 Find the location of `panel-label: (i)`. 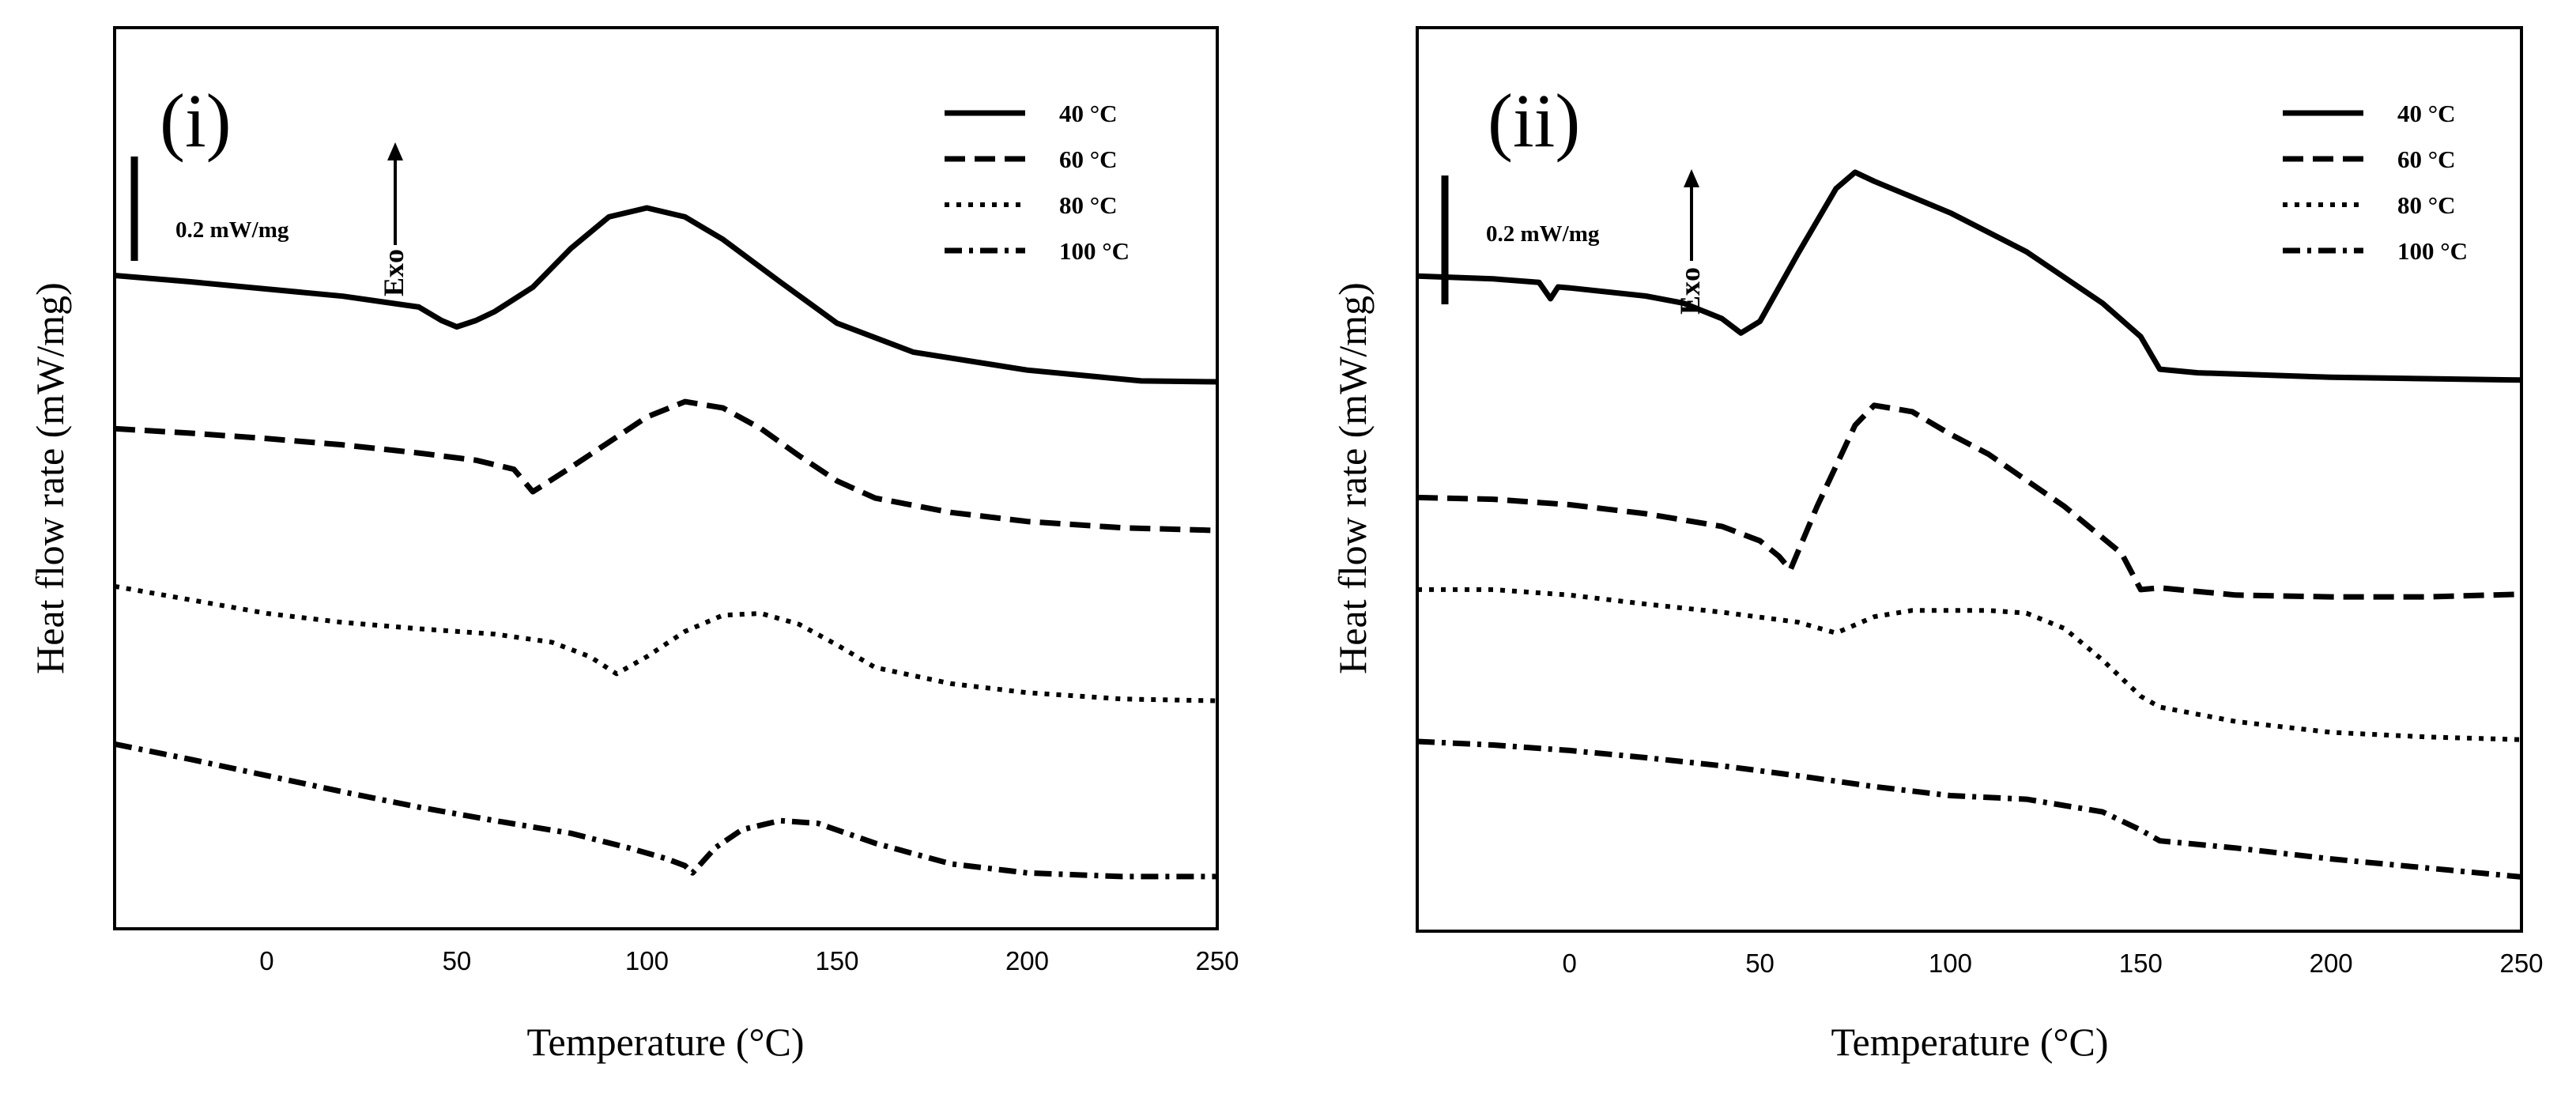

panel-label: (i) is located at coordinates (196, 120).